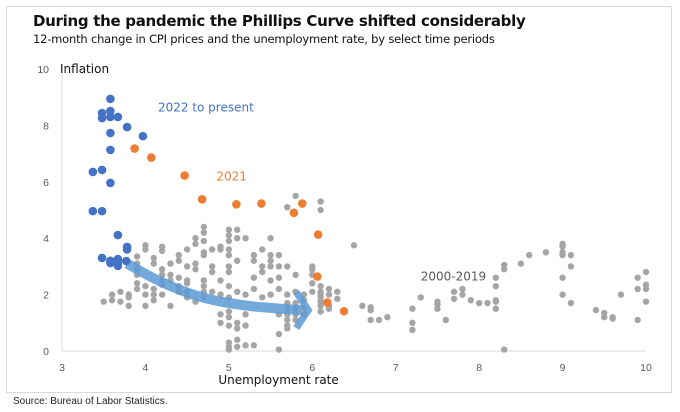  What do you see at coordinates (46, 183) in the screenshot?
I see `y-tick-label: 6` at bounding box center [46, 183].